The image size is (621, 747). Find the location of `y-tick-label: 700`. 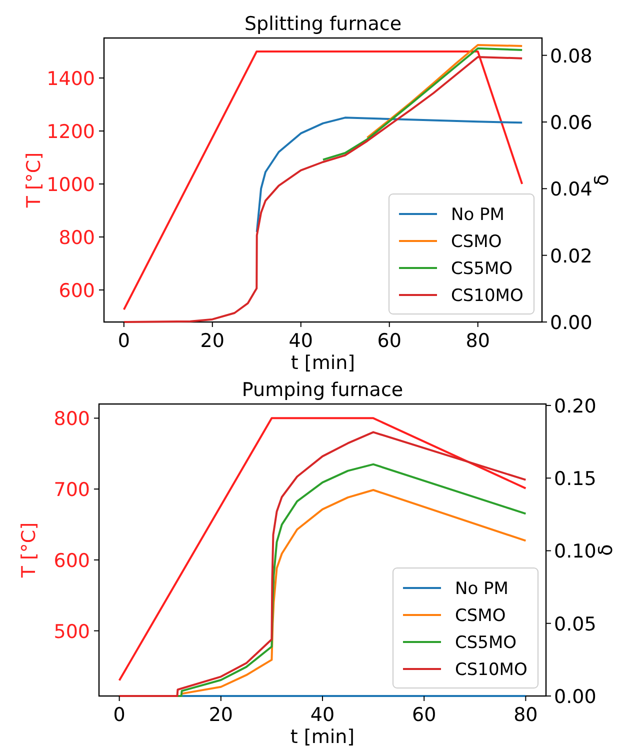

y-tick-label: 700 is located at coordinates (72, 490).